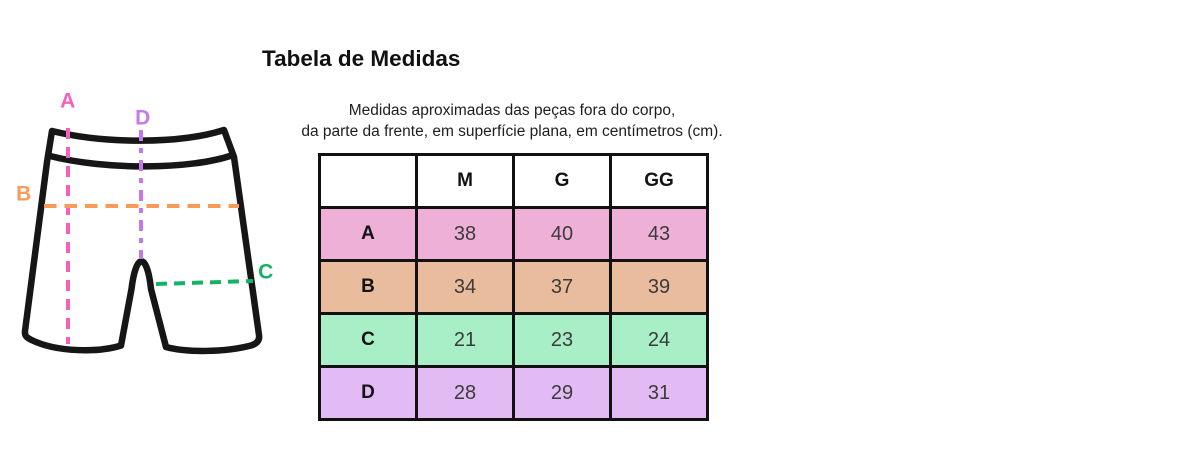 Image resolution: width=1181 pixels, height=472 pixels. Describe the element at coordinates (368, 340) in the screenshot. I see `row-label-c: C` at that location.